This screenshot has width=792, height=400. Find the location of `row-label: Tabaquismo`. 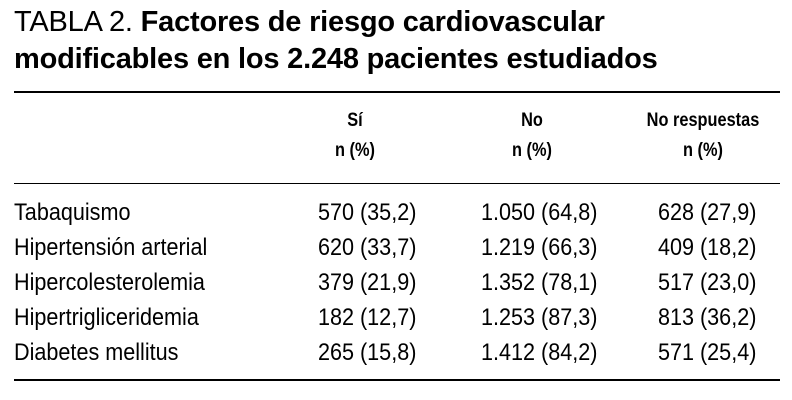

row-label: Tabaquismo is located at coordinates (72, 212).